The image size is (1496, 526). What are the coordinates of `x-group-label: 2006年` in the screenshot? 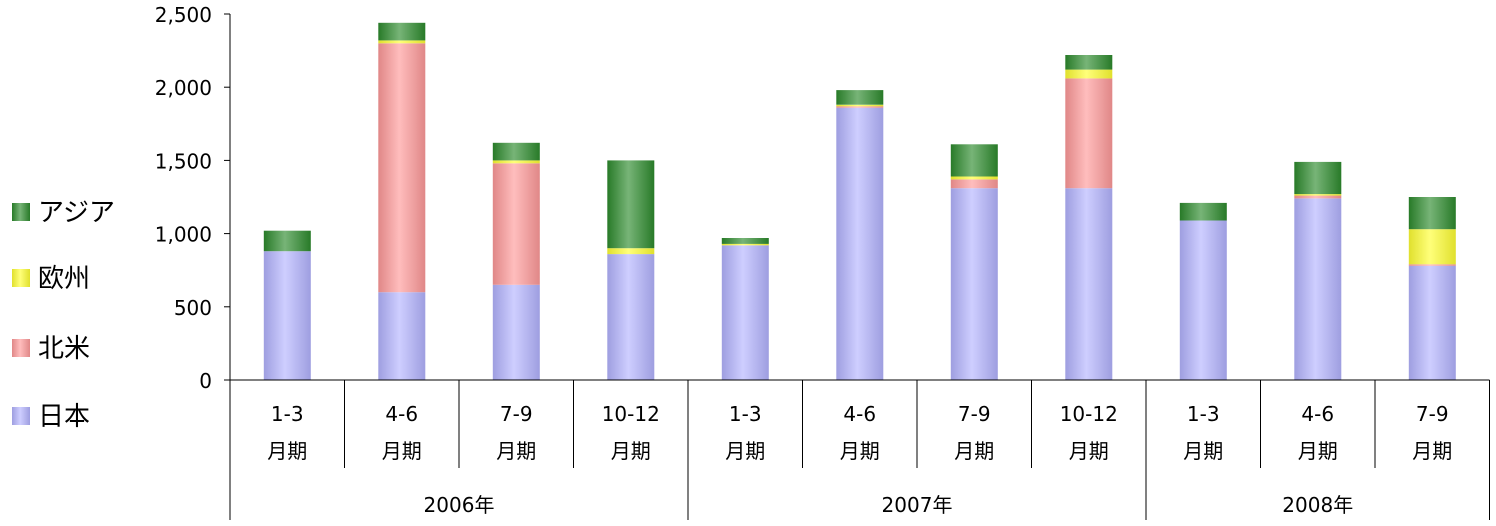 It's located at (459, 505).